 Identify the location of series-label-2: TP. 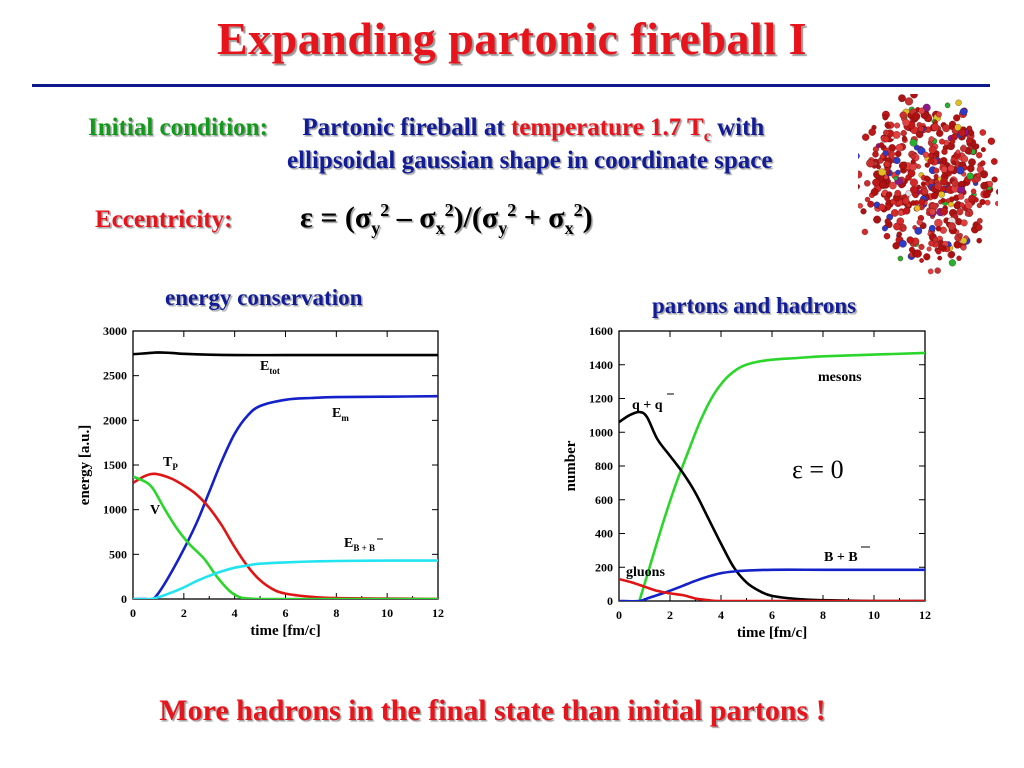
(170, 463).